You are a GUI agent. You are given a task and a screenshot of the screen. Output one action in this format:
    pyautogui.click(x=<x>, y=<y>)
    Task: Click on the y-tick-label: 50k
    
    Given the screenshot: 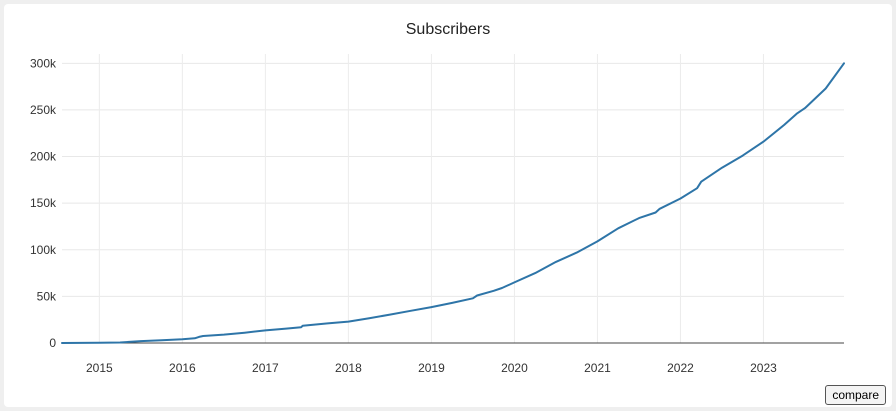 What is the action you would take?
    pyautogui.click(x=47, y=296)
    